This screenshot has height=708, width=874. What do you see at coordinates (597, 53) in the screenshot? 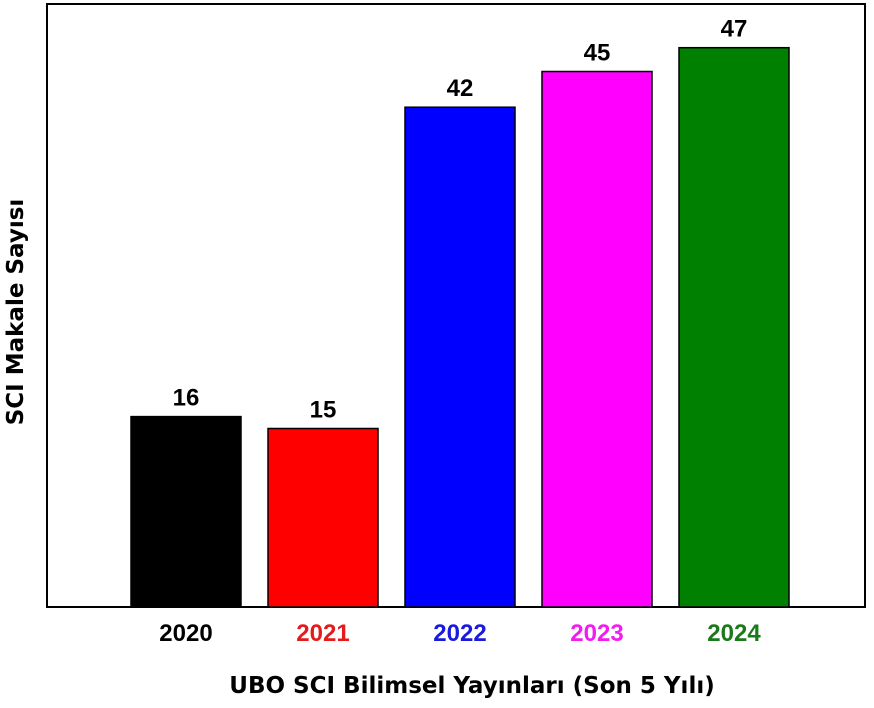
I see `value-label-2023: 45` at bounding box center [597, 53].